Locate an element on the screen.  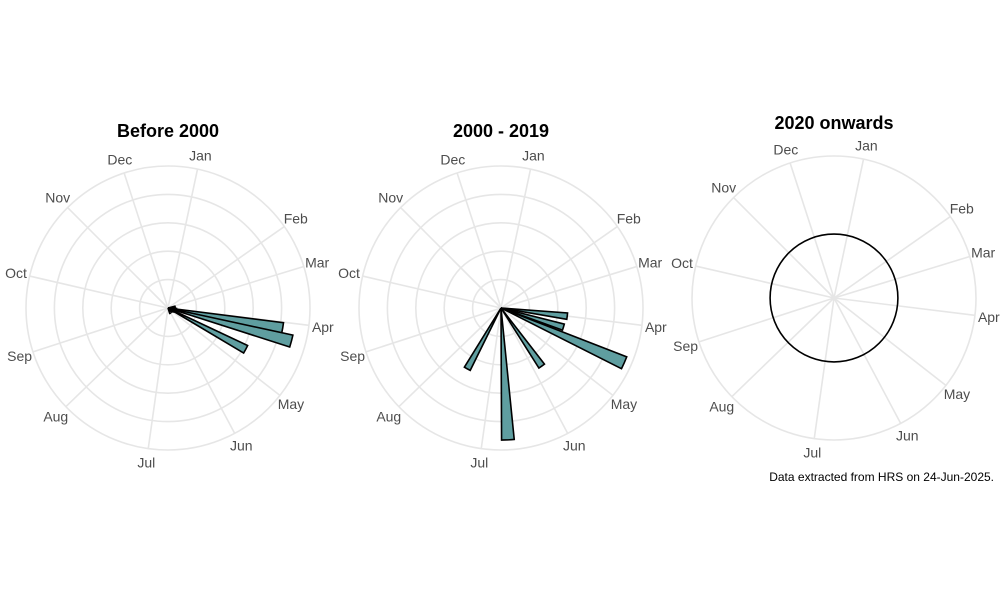
panel-title-2020-onwards: 2020 onwards is located at coordinates (834, 123).